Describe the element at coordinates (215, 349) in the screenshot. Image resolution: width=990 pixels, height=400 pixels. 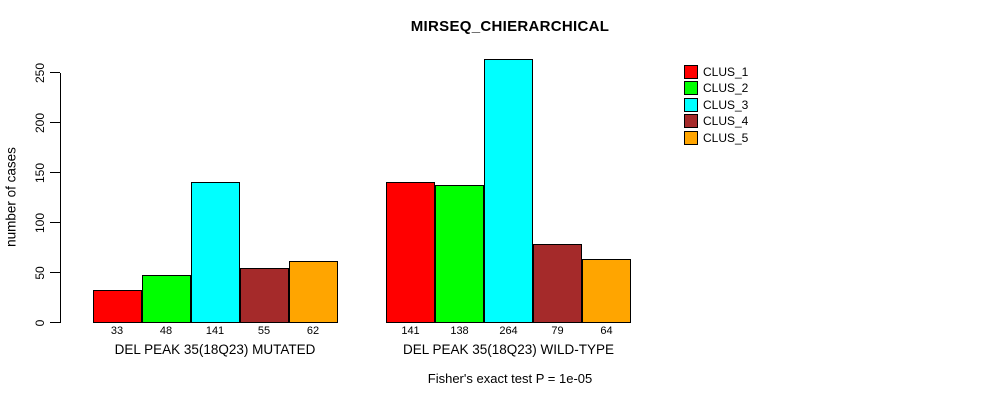
I see `category-label-group1: DEL PEAK 35(18Q23) MUTATED` at that location.